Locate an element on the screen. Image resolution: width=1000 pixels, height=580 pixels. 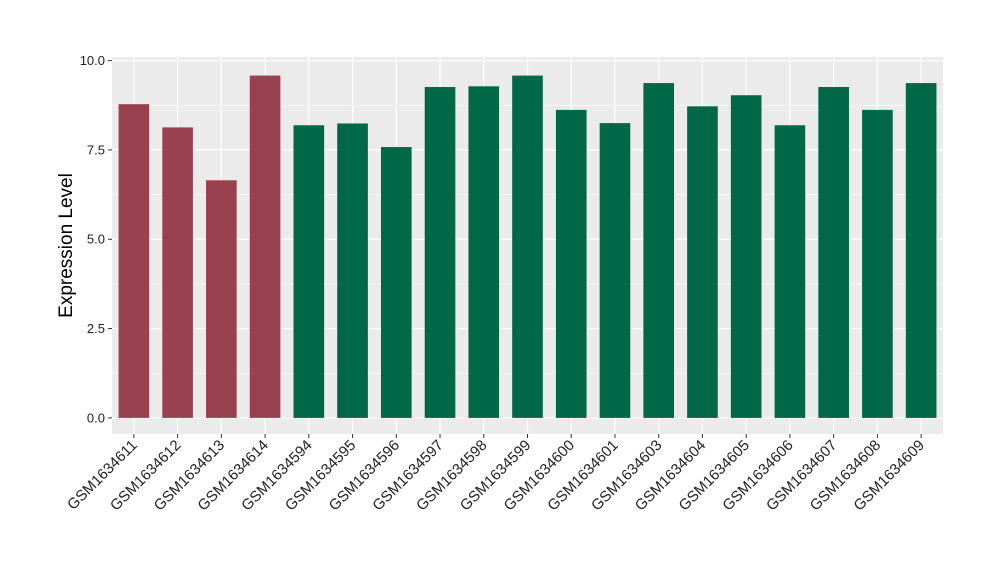
y-tick-label: 5.0 is located at coordinates (96, 239).